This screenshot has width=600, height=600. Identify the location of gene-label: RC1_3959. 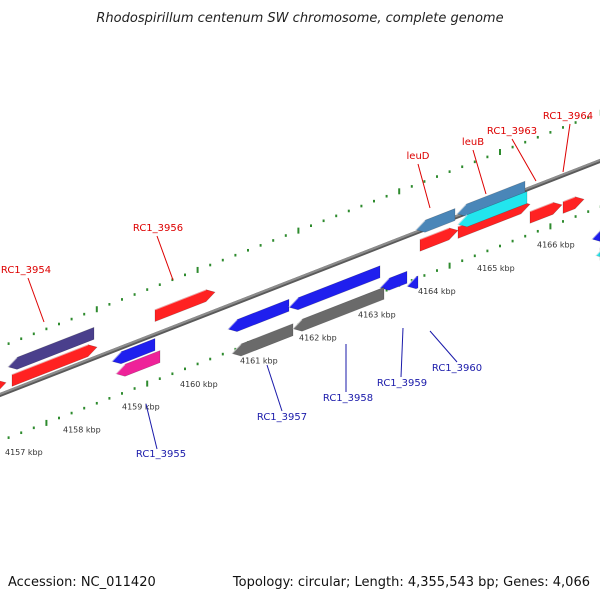
(402, 383).